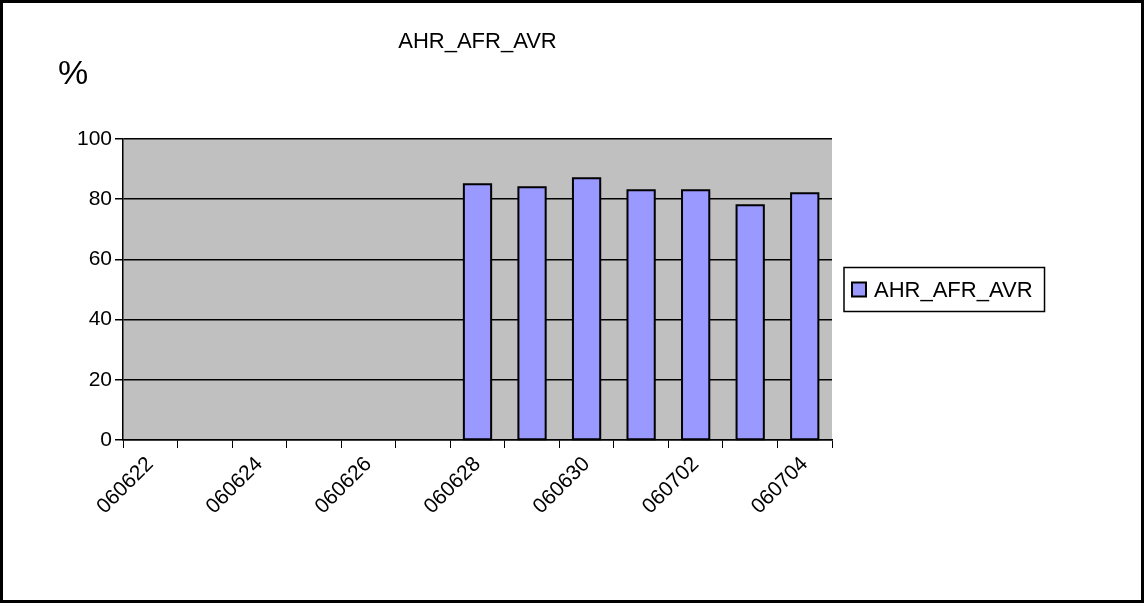 The width and height of the screenshot is (1144, 603). Describe the element at coordinates (73, 72) in the screenshot. I see `y-axis-title: %` at that location.